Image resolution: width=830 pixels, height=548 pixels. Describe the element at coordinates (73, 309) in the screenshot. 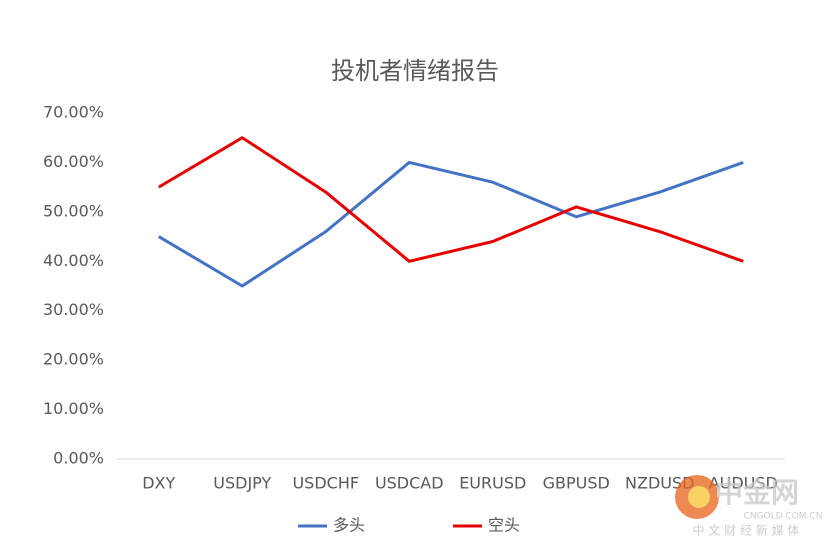

I see `y-tick-label: 30.00%` at that location.